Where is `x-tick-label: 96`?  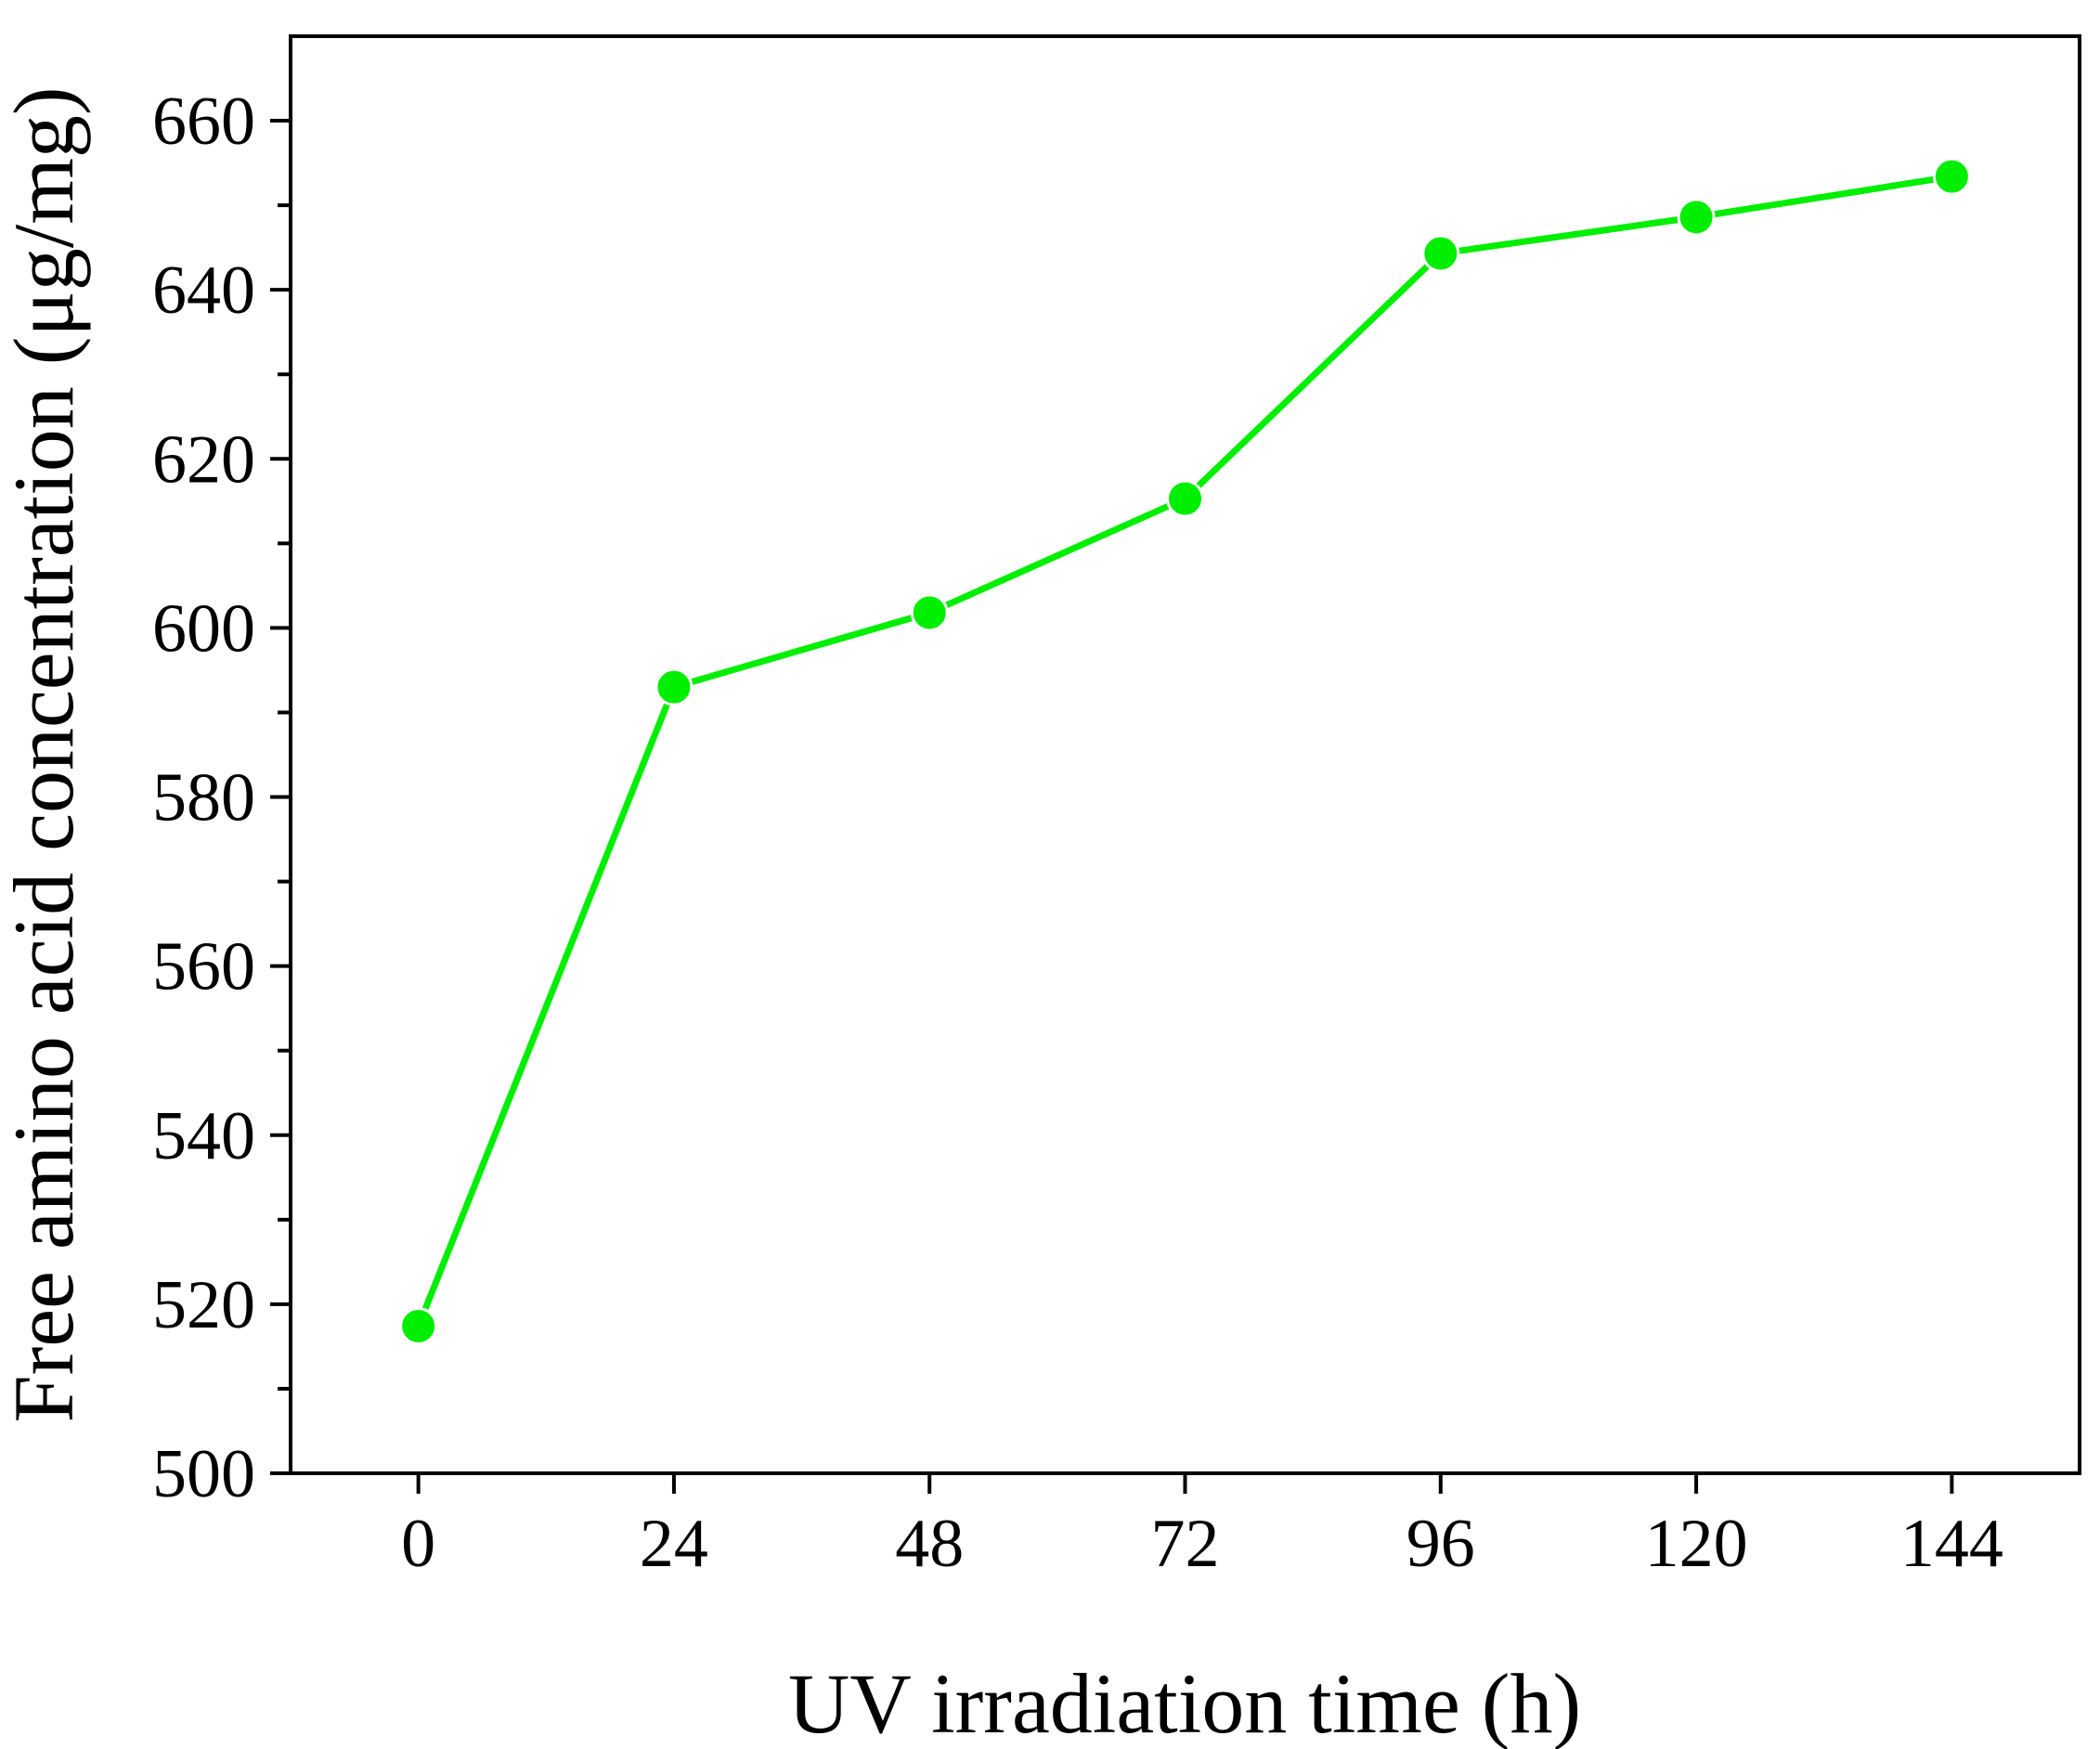 x-tick-label: 96 is located at coordinates (1441, 1544).